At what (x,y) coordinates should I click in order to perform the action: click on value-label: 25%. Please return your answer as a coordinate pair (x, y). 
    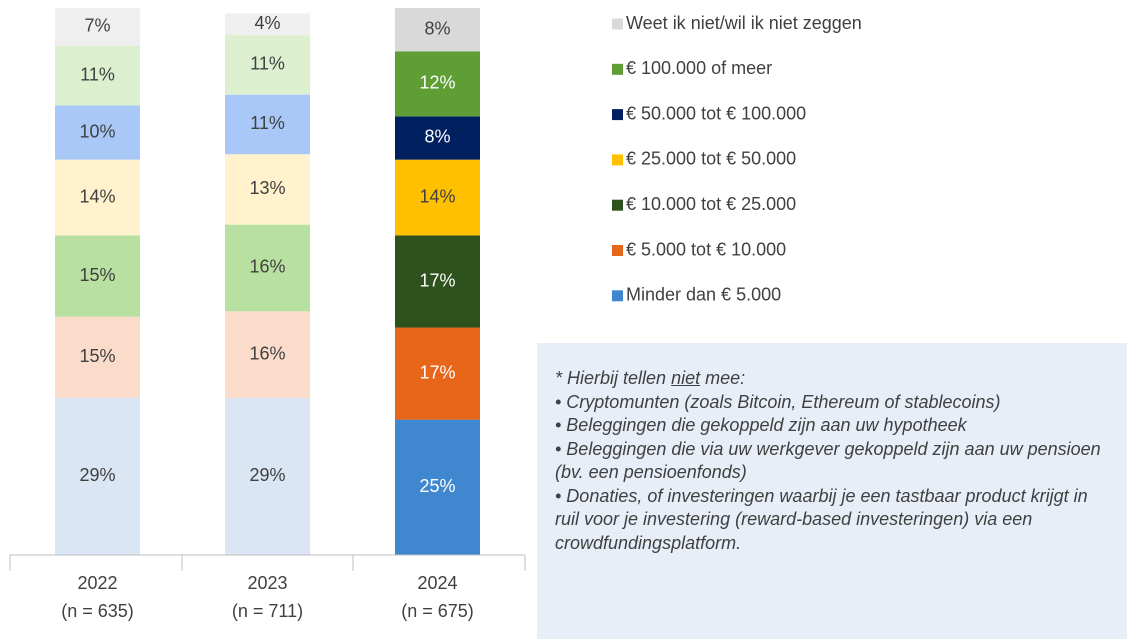
    Looking at the image, I should click on (437, 486).